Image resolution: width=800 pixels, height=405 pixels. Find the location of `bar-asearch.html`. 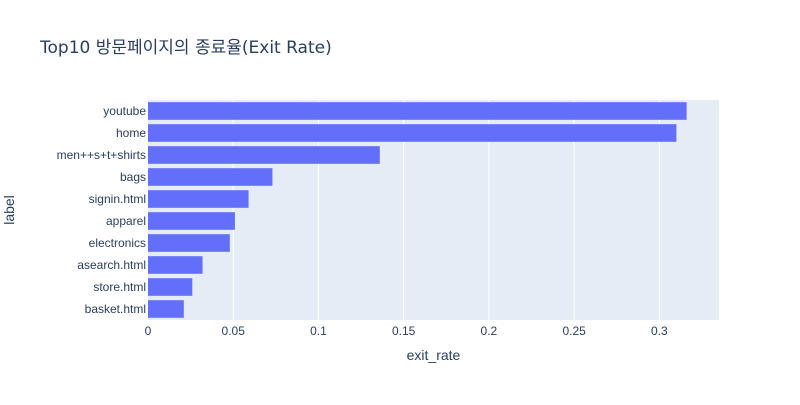

bar-asearch.html is located at coordinates (175, 265).